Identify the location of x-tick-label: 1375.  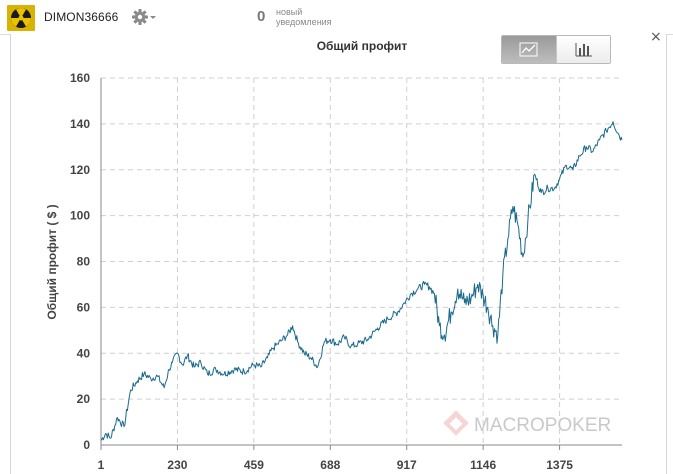
(559, 463).